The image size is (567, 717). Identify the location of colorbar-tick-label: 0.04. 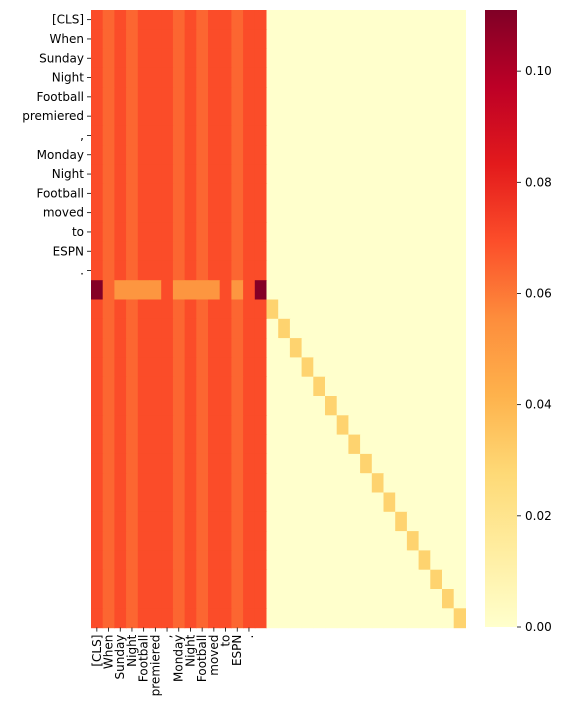
(538, 405).